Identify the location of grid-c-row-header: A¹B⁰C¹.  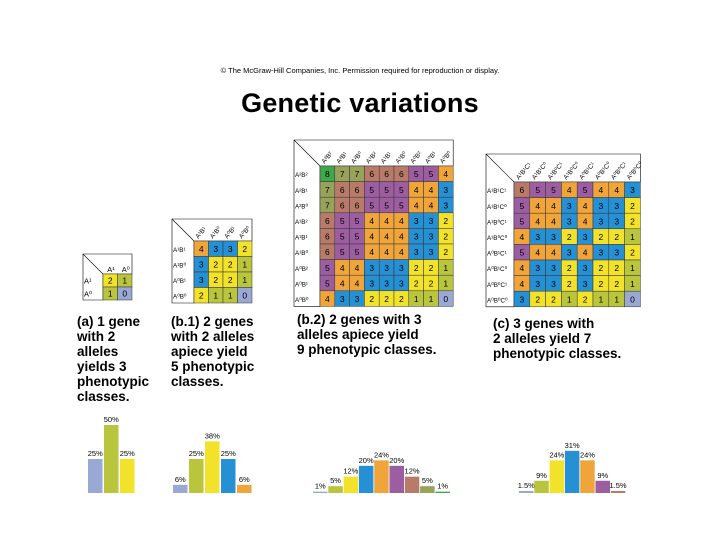
(497, 222).